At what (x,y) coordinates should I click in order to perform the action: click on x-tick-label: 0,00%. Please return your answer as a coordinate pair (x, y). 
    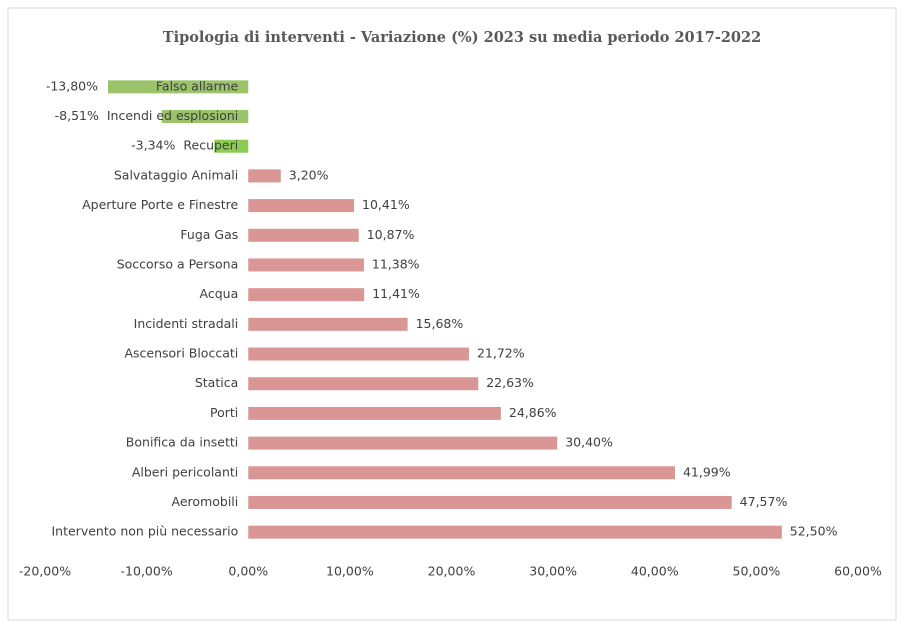
    Looking at the image, I should click on (248, 571).